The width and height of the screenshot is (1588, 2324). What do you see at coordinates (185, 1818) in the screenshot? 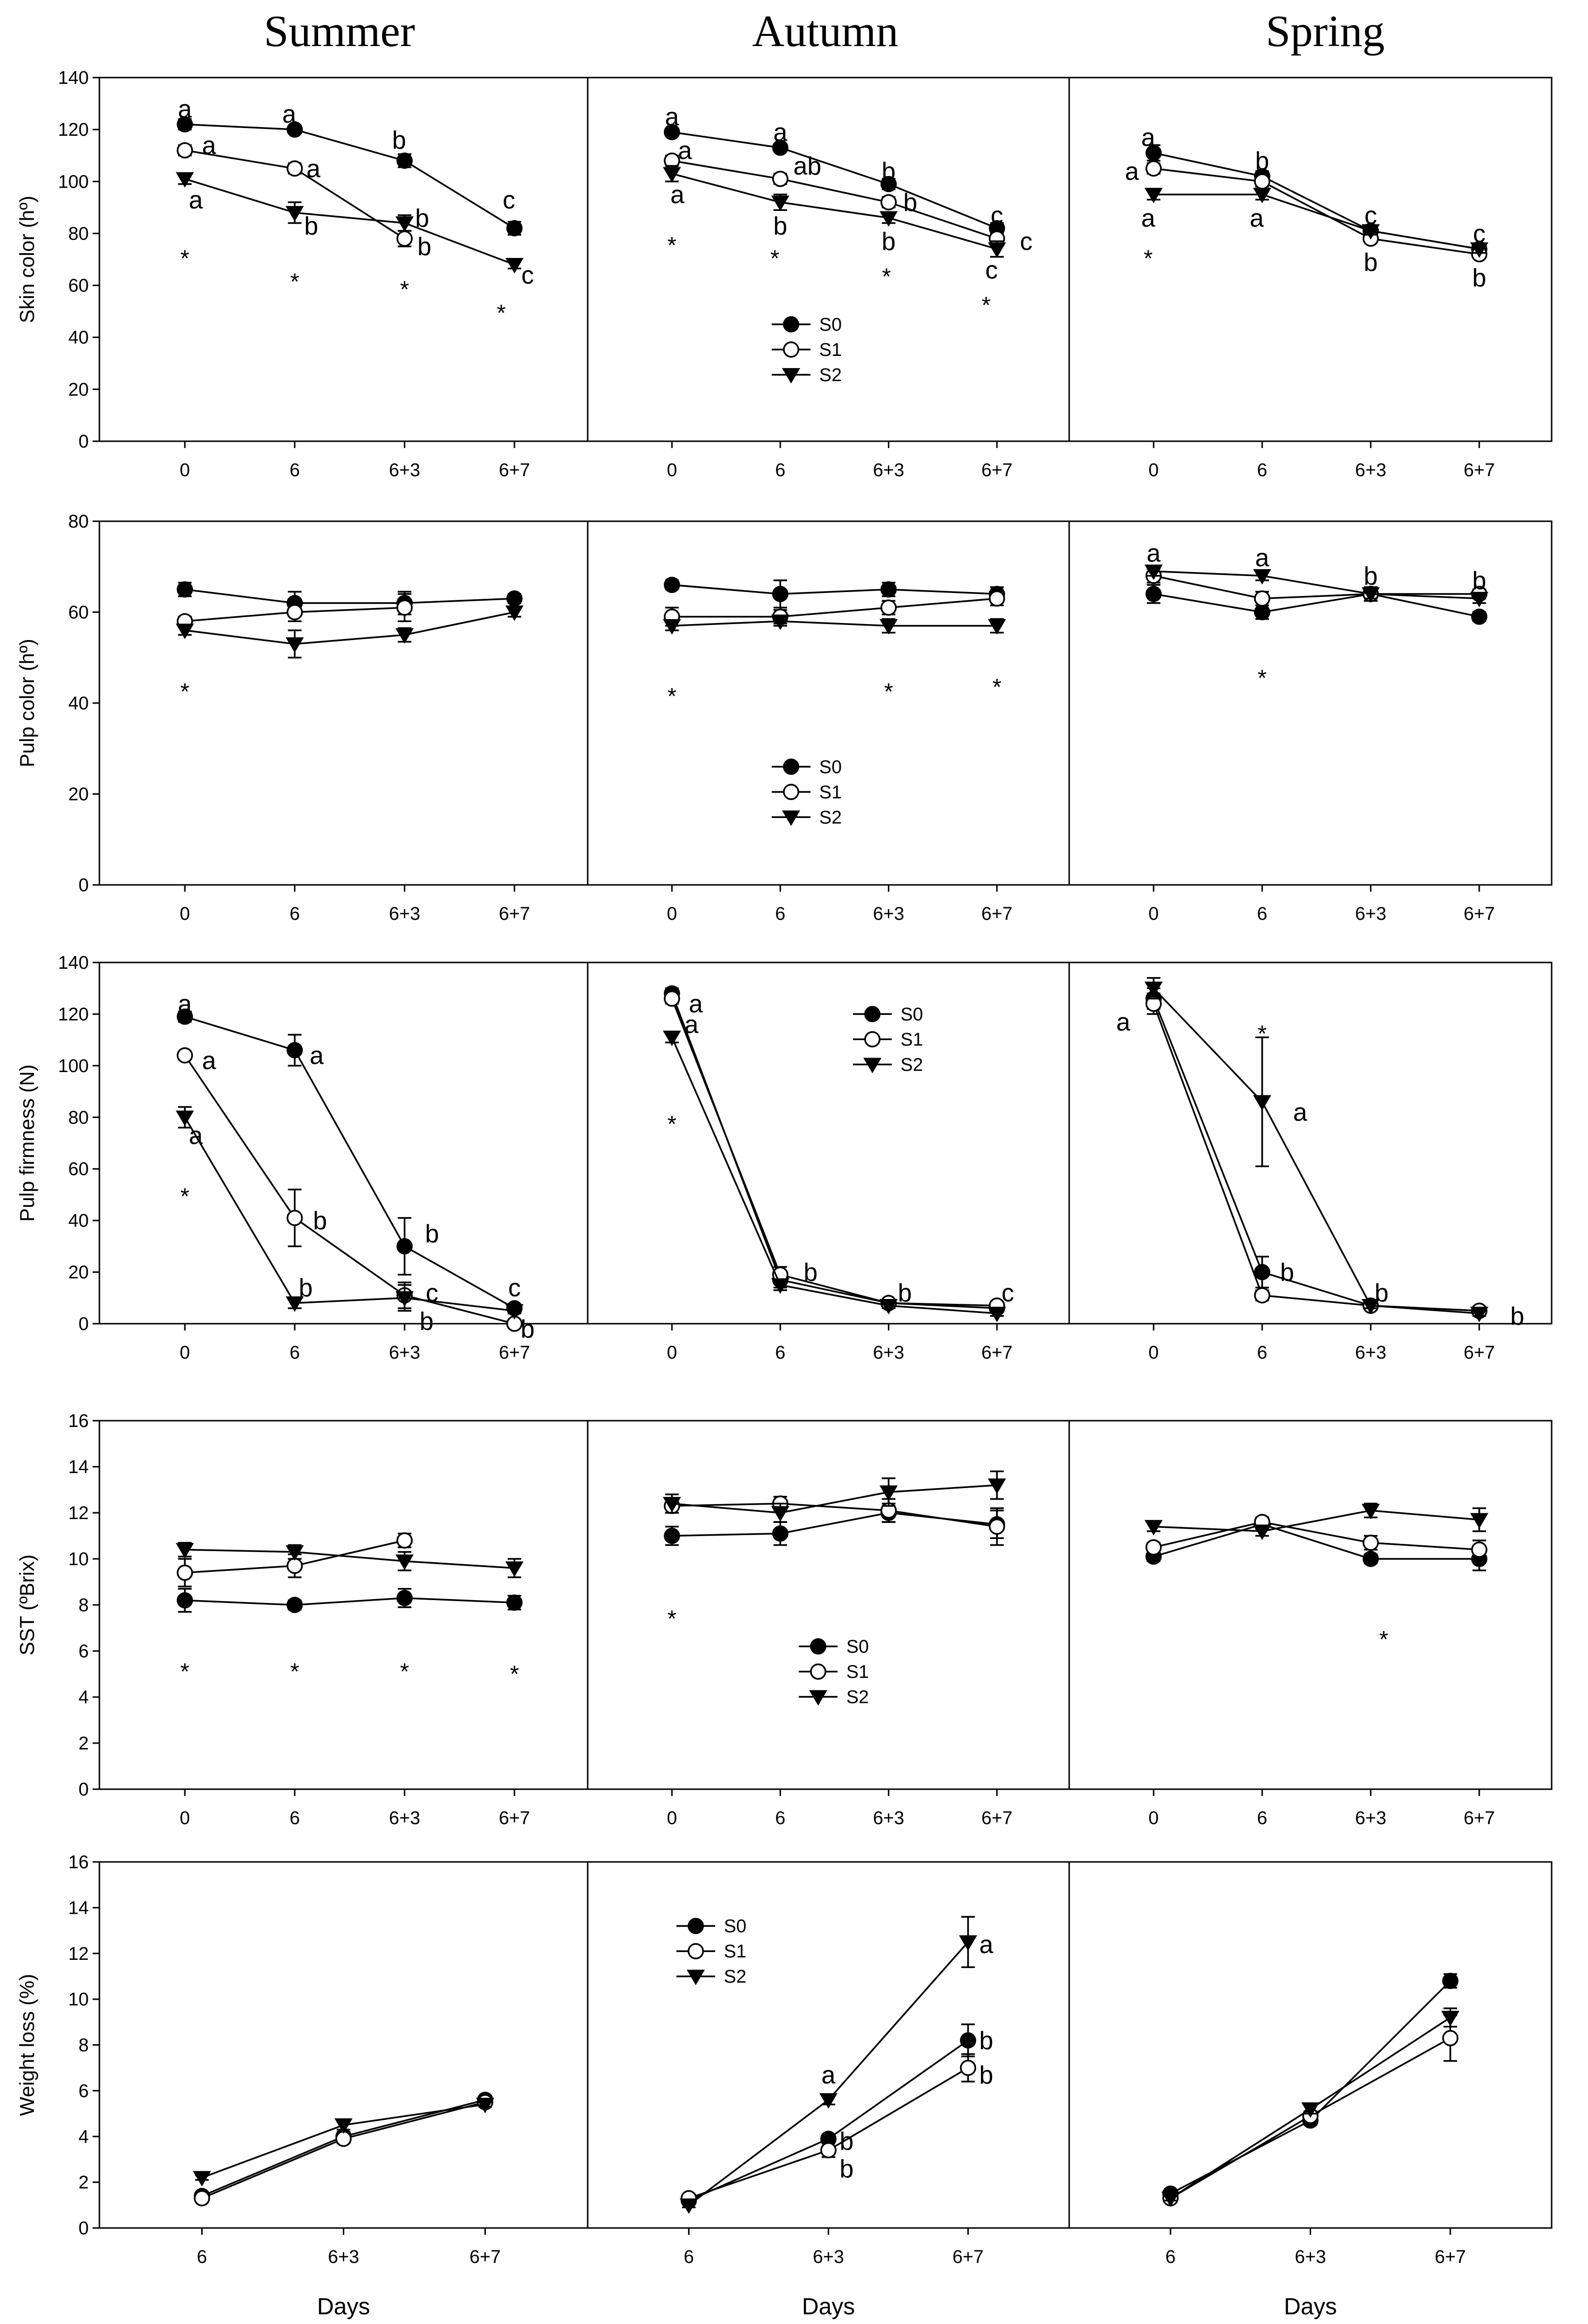
I see `x-tick-label: 0` at bounding box center [185, 1818].